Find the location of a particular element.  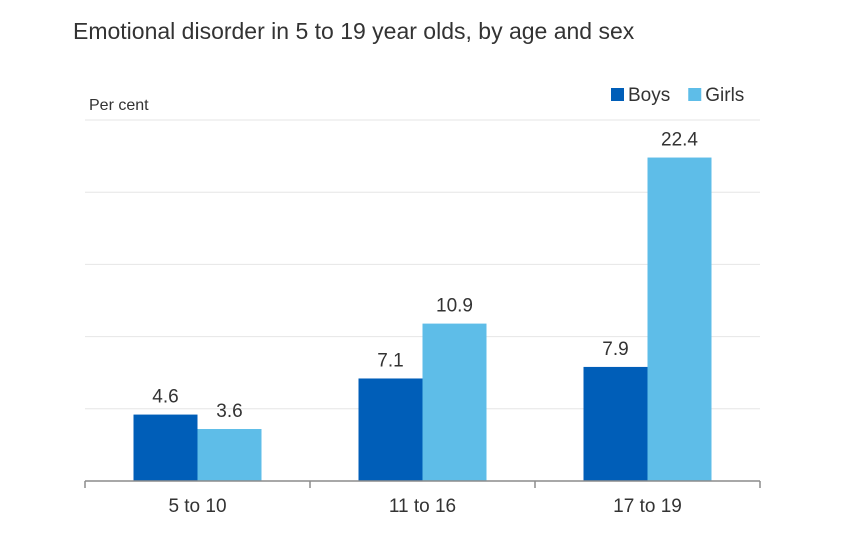

legend-label-boys: Boys is located at coordinates (649, 95).